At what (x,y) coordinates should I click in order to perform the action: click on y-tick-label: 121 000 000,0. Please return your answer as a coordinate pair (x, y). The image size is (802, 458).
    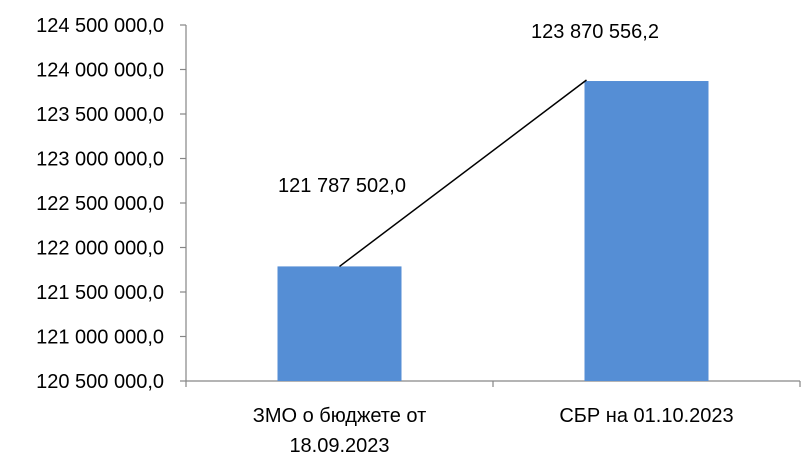
    Looking at the image, I should click on (100, 338).